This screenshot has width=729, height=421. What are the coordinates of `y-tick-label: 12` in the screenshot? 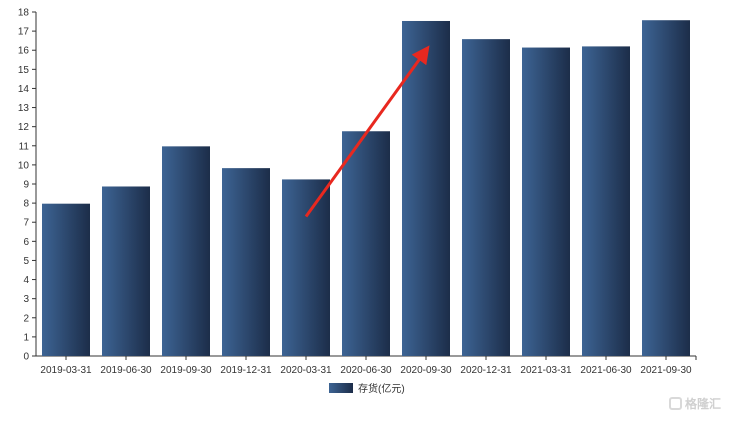 It's located at (24, 127).